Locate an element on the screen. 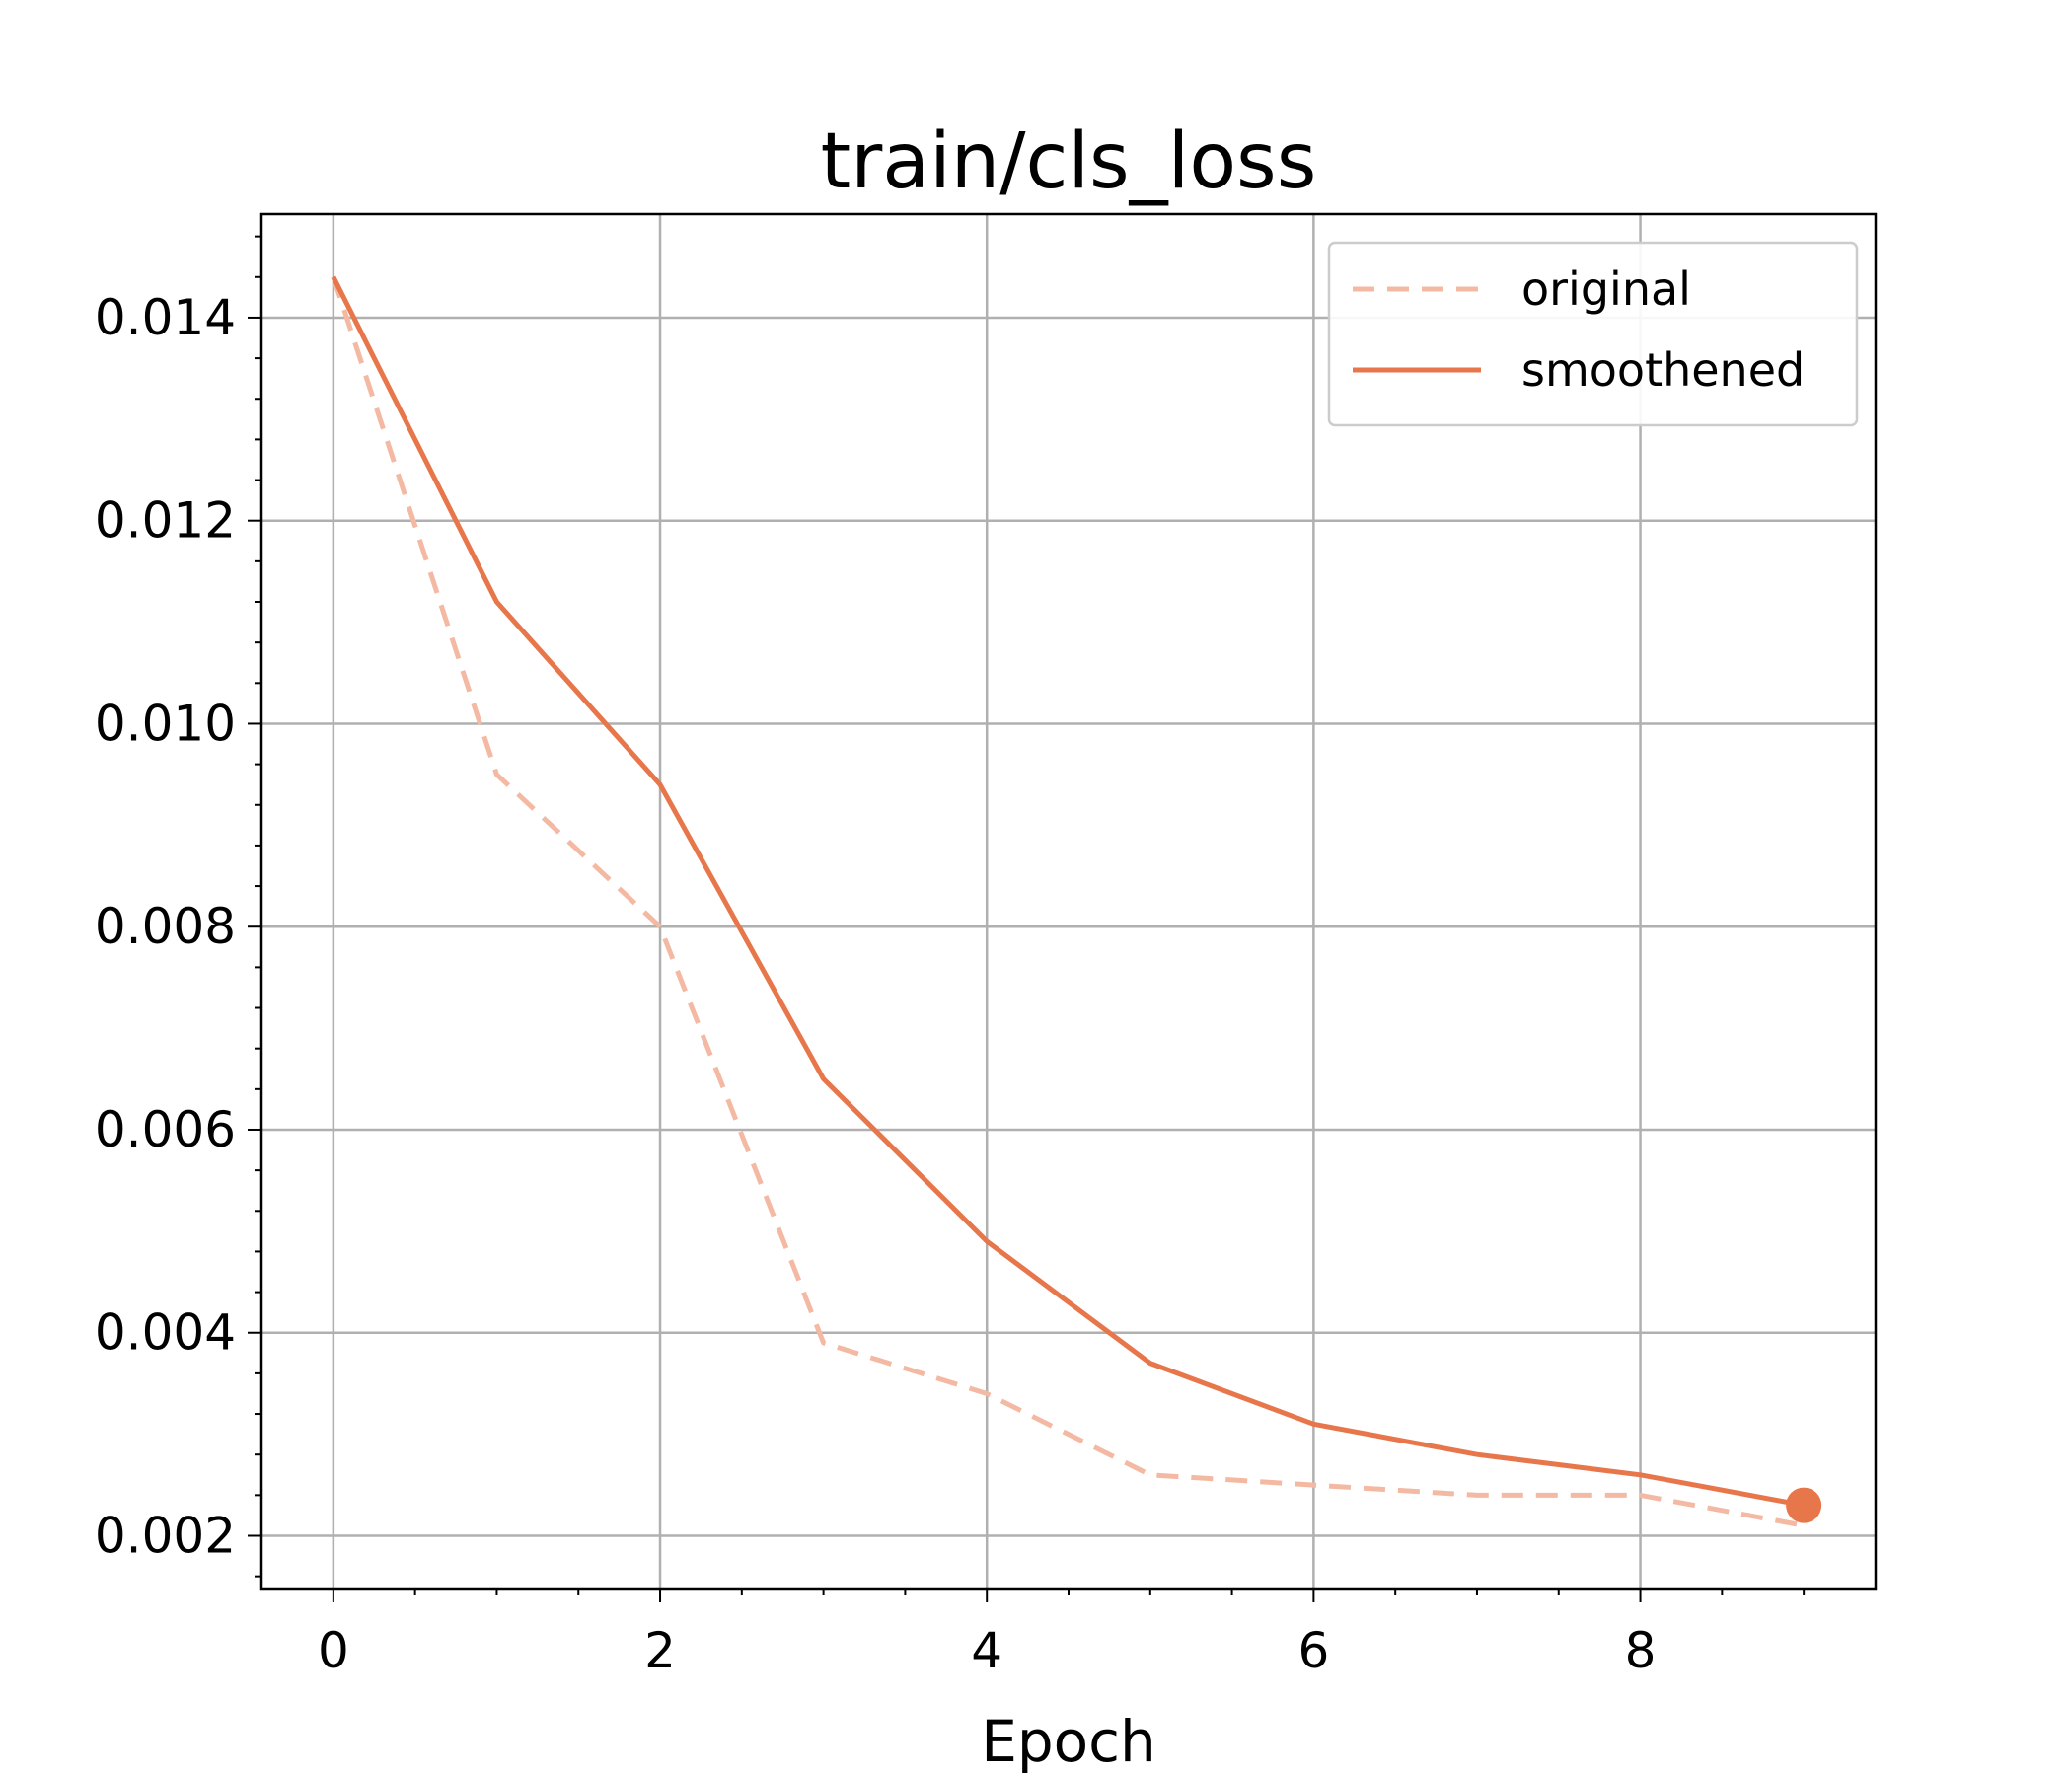  y-tick-label: 0.014 is located at coordinates (166, 318).